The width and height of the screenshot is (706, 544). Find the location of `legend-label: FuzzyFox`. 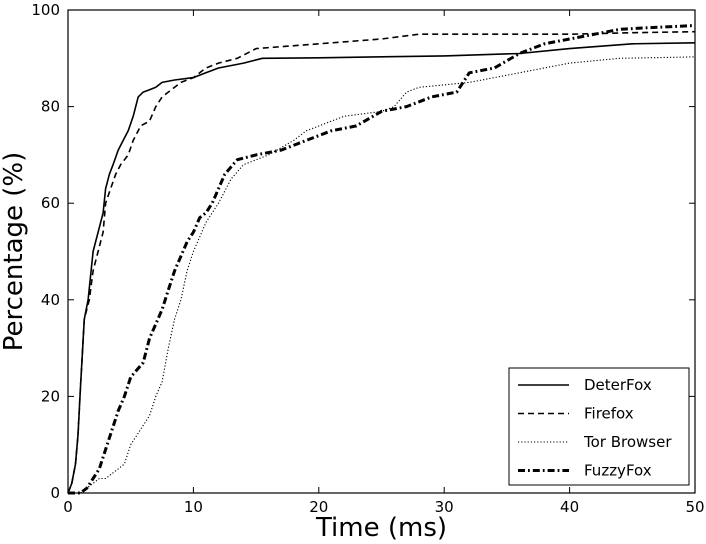

legend-label: FuzzyFox is located at coordinates (618, 471).